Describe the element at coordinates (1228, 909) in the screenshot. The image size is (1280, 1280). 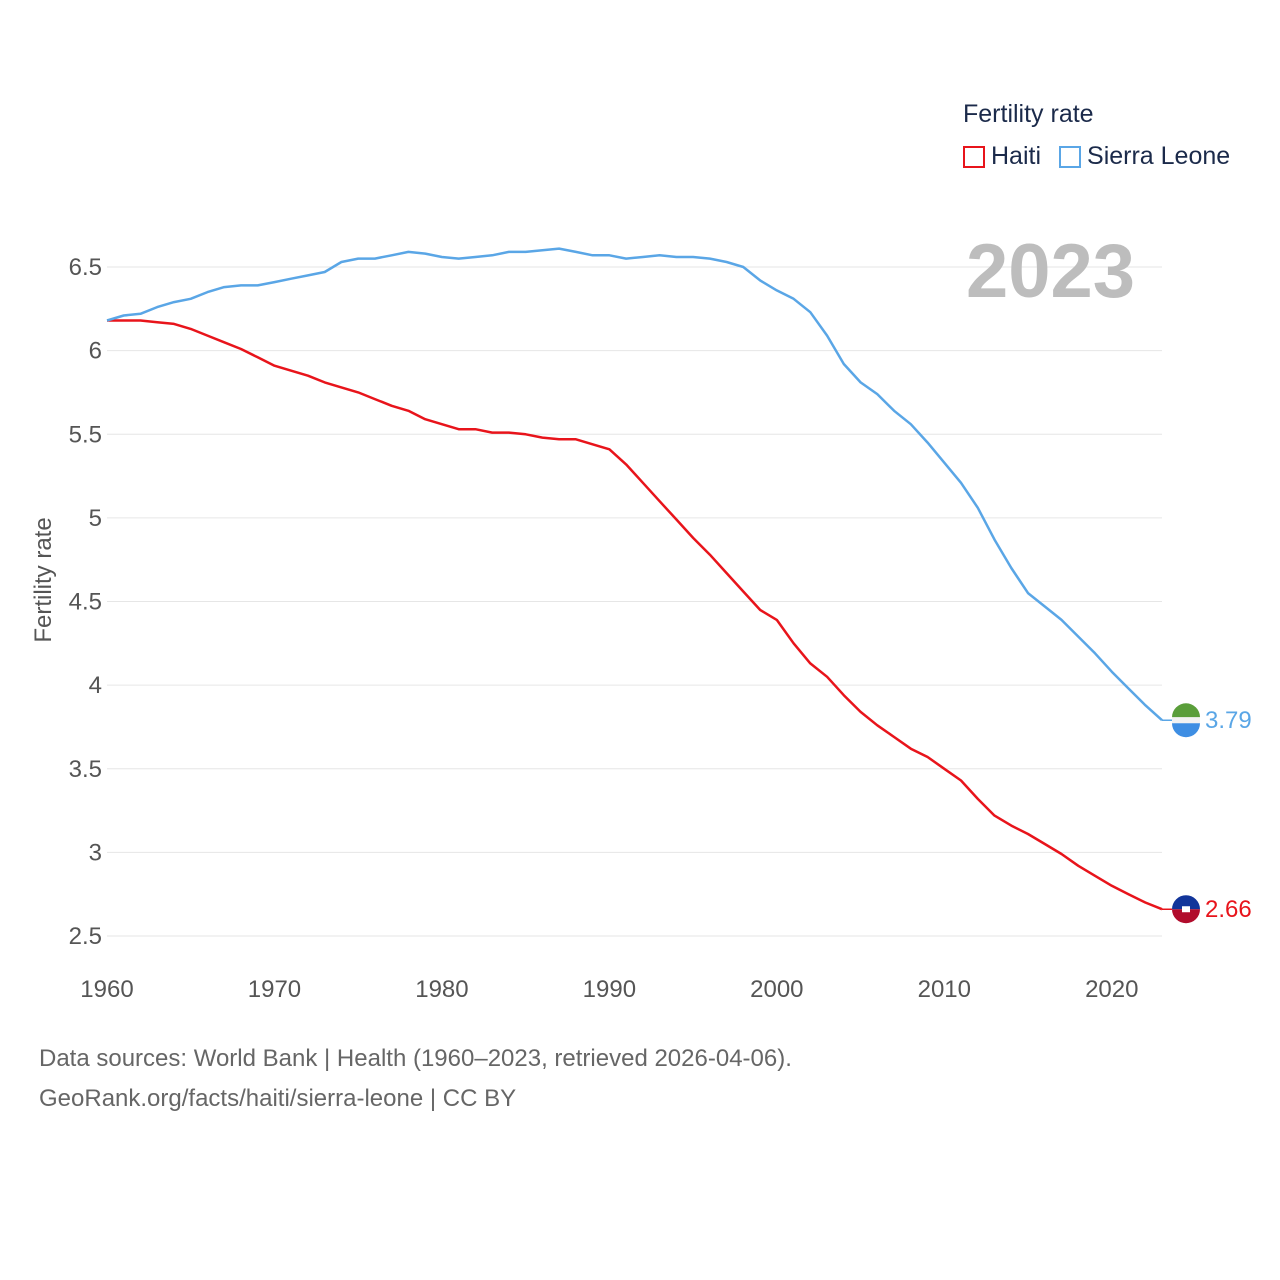
I see `end-value-label-haiti: 2.66` at that location.